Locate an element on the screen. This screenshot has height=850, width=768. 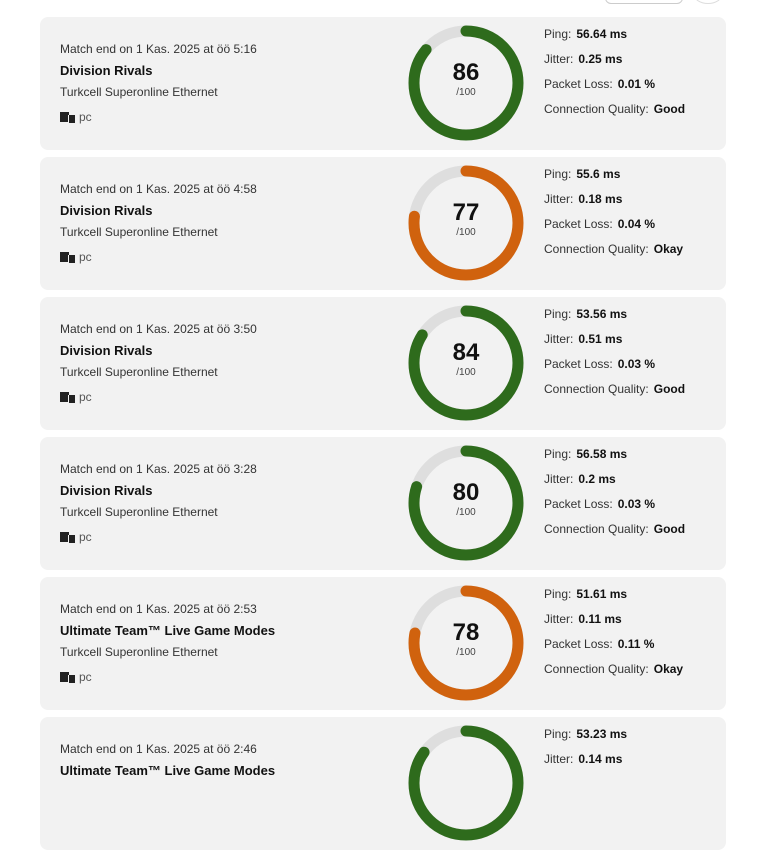
stat-jitter: Jitter: 0.2 ms is located at coordinates (614, 484).